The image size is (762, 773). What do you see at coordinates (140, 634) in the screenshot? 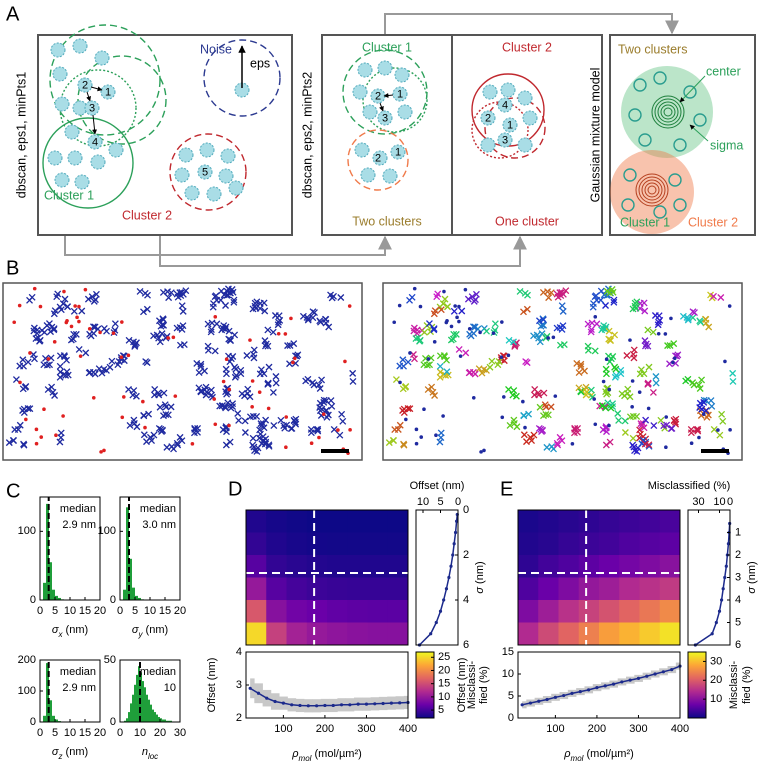
I see `x-axis-label-part: y` at bounding box center [140, 634].